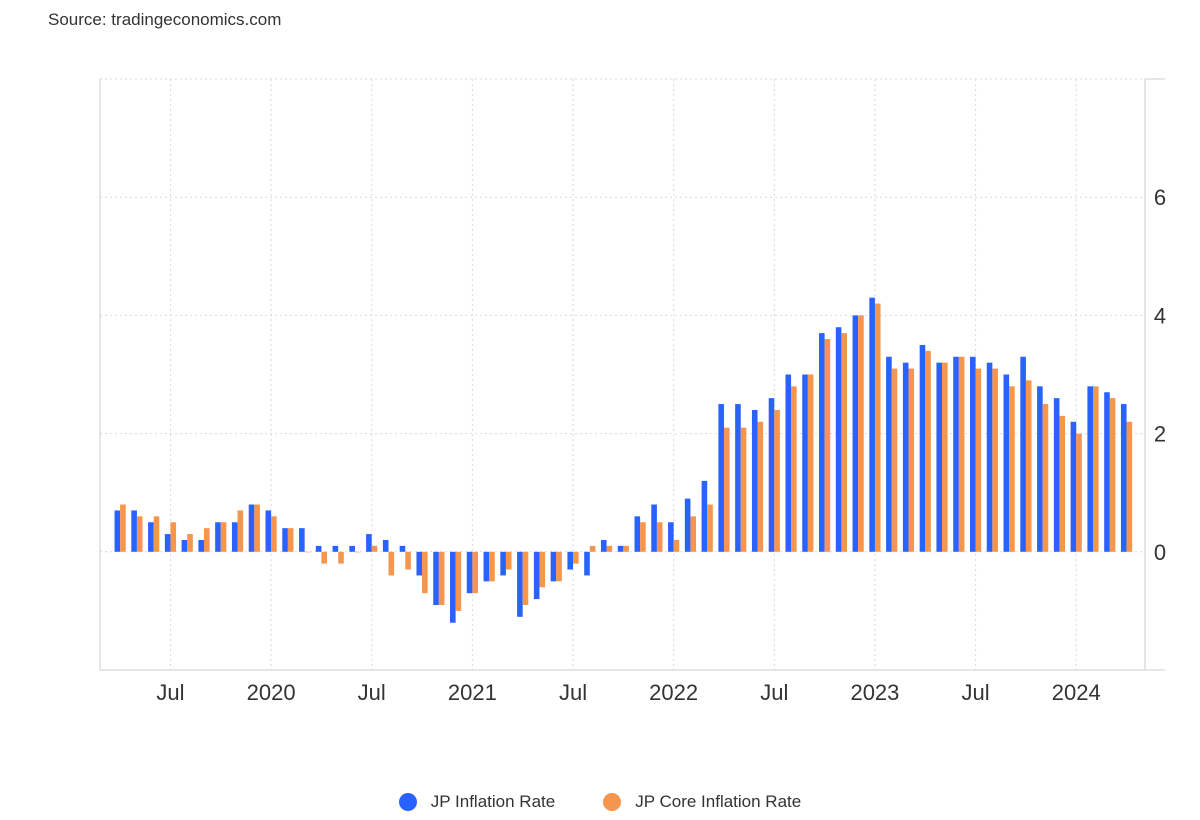 The image size is (1200, 820). Describe the element at coordinates (493, 801) in the screenshot. I see `legend-label-inflation: JP Inflation Rate` at that location.